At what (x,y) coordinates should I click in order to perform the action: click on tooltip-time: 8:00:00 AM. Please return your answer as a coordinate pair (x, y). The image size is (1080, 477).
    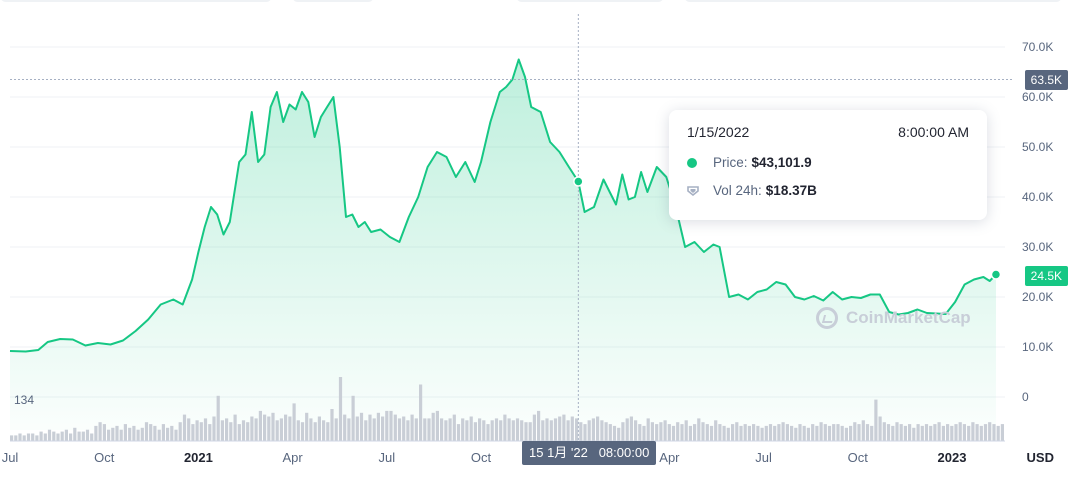
    Looking at the image, I should click on (933, 132).